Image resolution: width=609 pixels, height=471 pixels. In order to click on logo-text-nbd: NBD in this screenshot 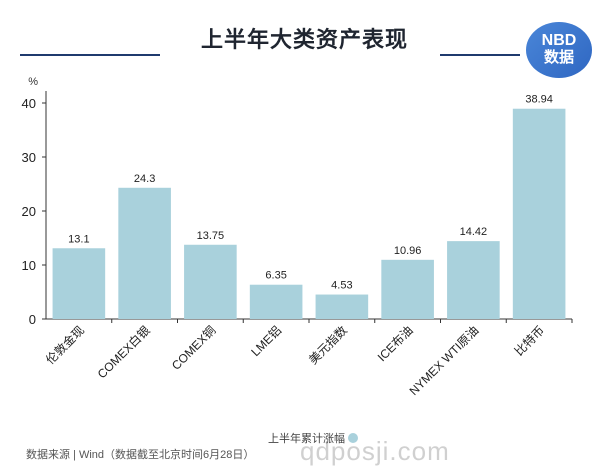, I will do `click(559, 40)`.